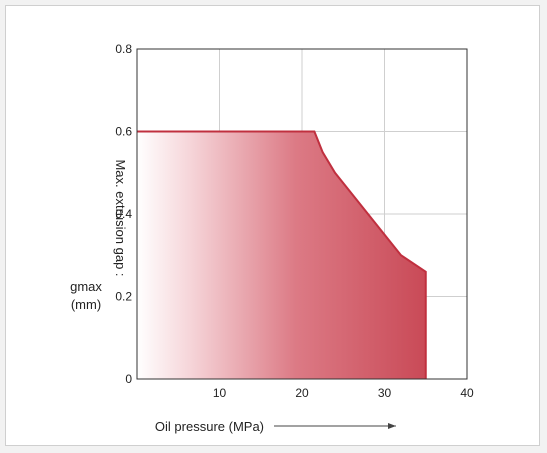 This screenshot has height=453, width=547. Describe the element at coordinates (86, 286) in the screenshot. I see `y-axis-label-symbol: gmax` at that location.